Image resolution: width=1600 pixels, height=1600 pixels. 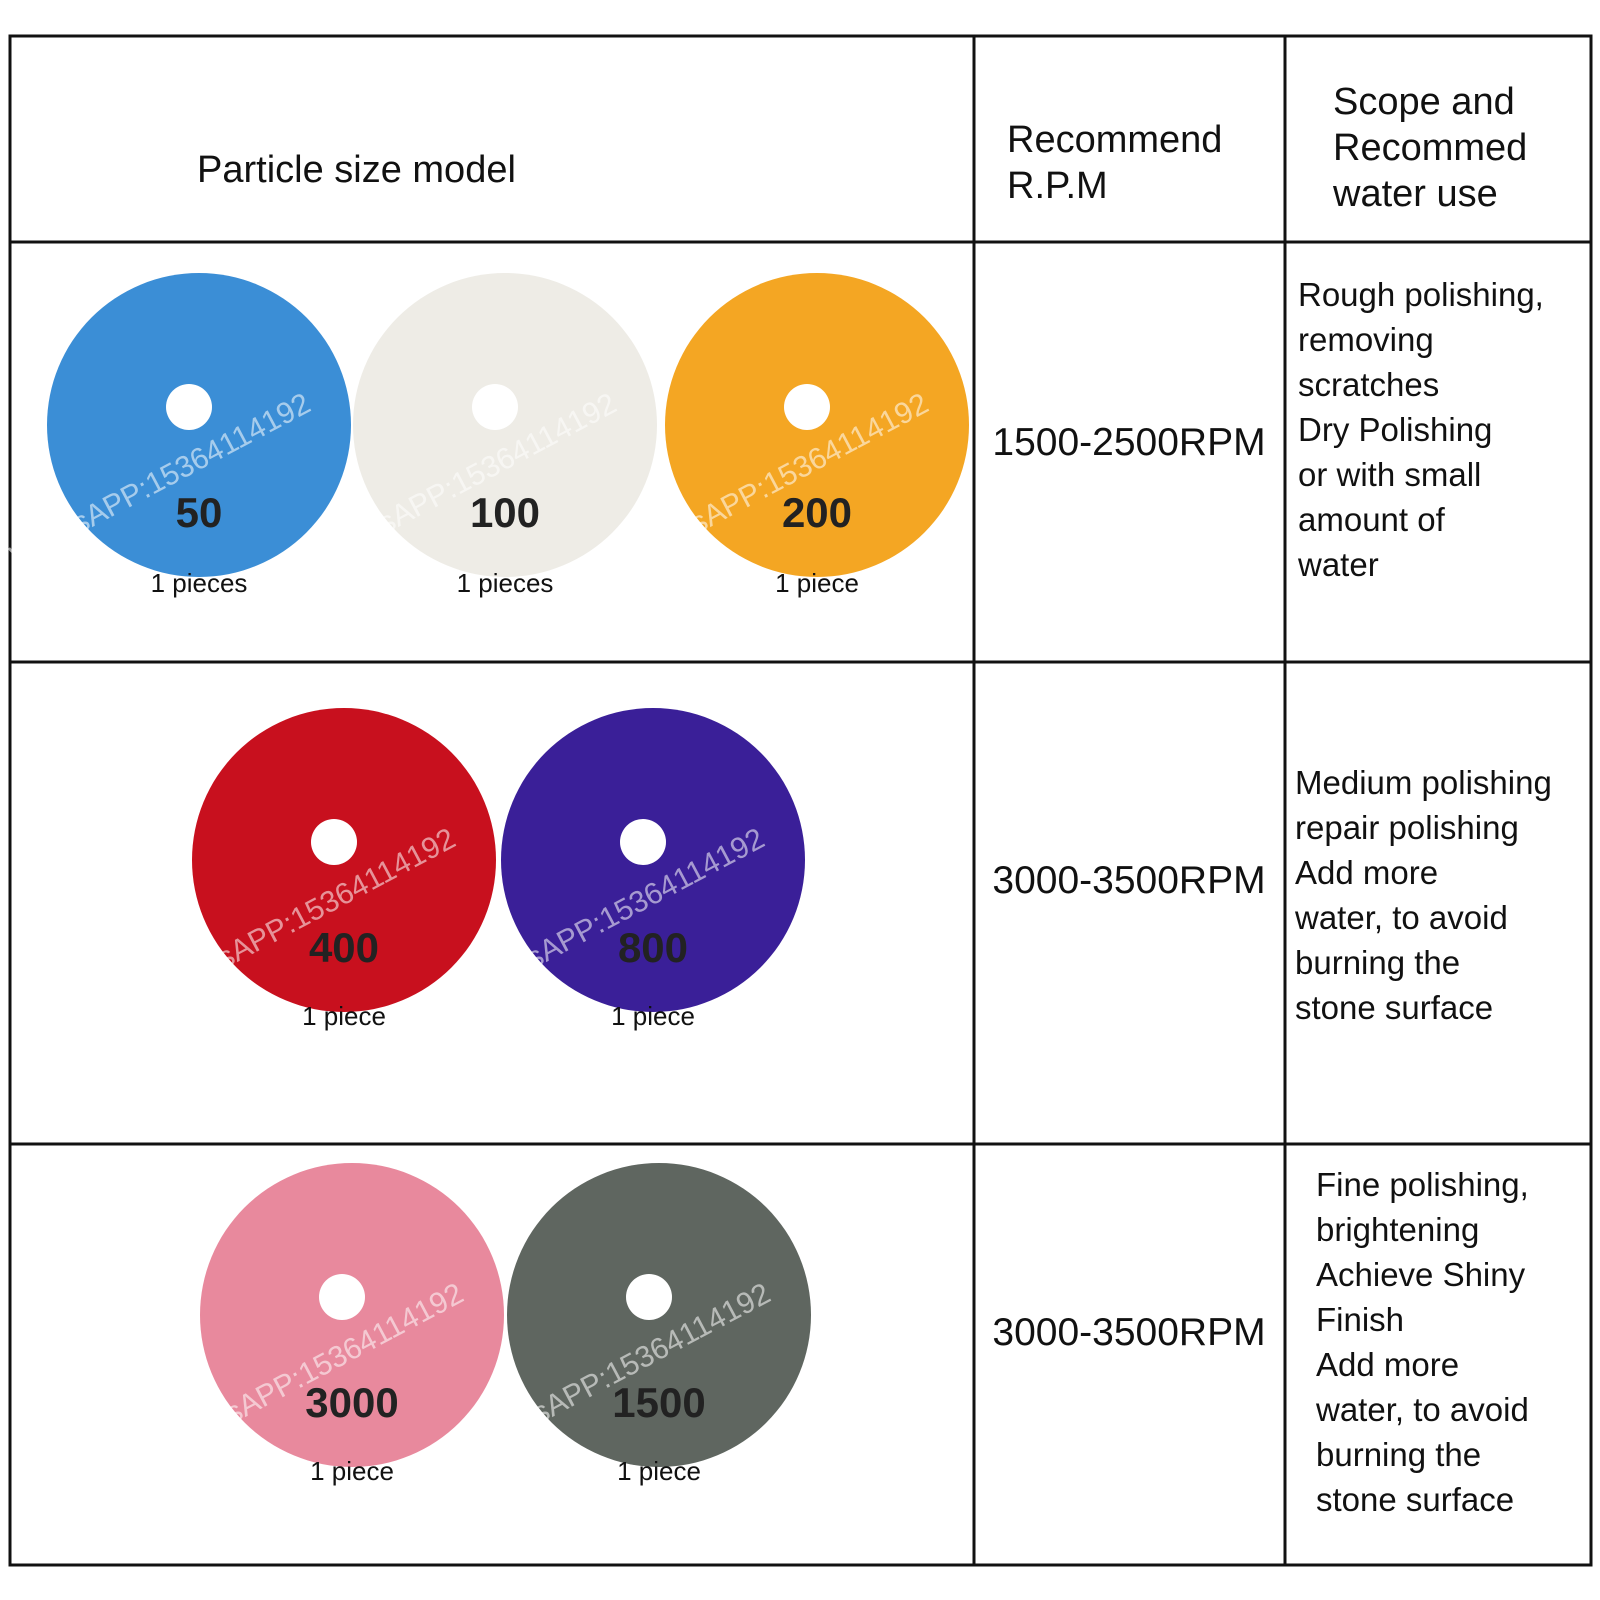 What do you see at coordinates (1368, 384) in the screenshot?
I see `scope-line: scratches` at bounding box center [1368, 384].